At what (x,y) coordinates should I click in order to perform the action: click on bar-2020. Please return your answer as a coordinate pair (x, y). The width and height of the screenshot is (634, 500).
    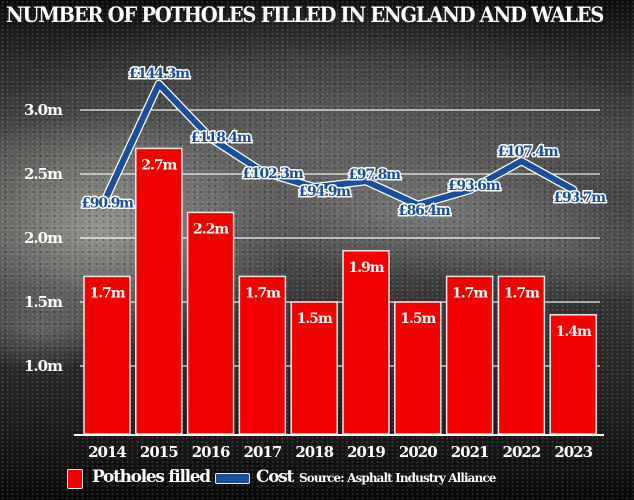
    Looking at the image, I should click on (418, 368).